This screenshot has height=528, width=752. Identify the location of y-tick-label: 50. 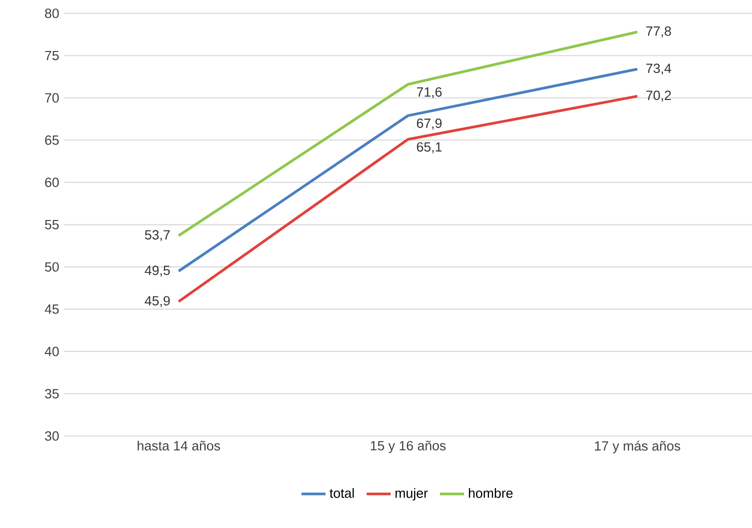
(52, 267).